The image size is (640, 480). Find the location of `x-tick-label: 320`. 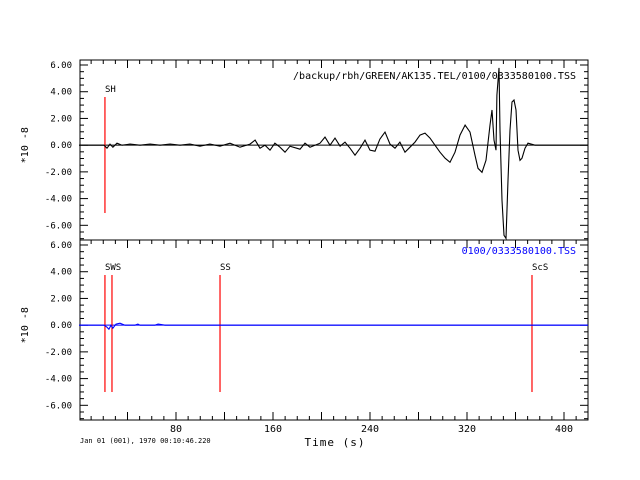

x-tick-label: 320 is located at coordinates (467, 429).